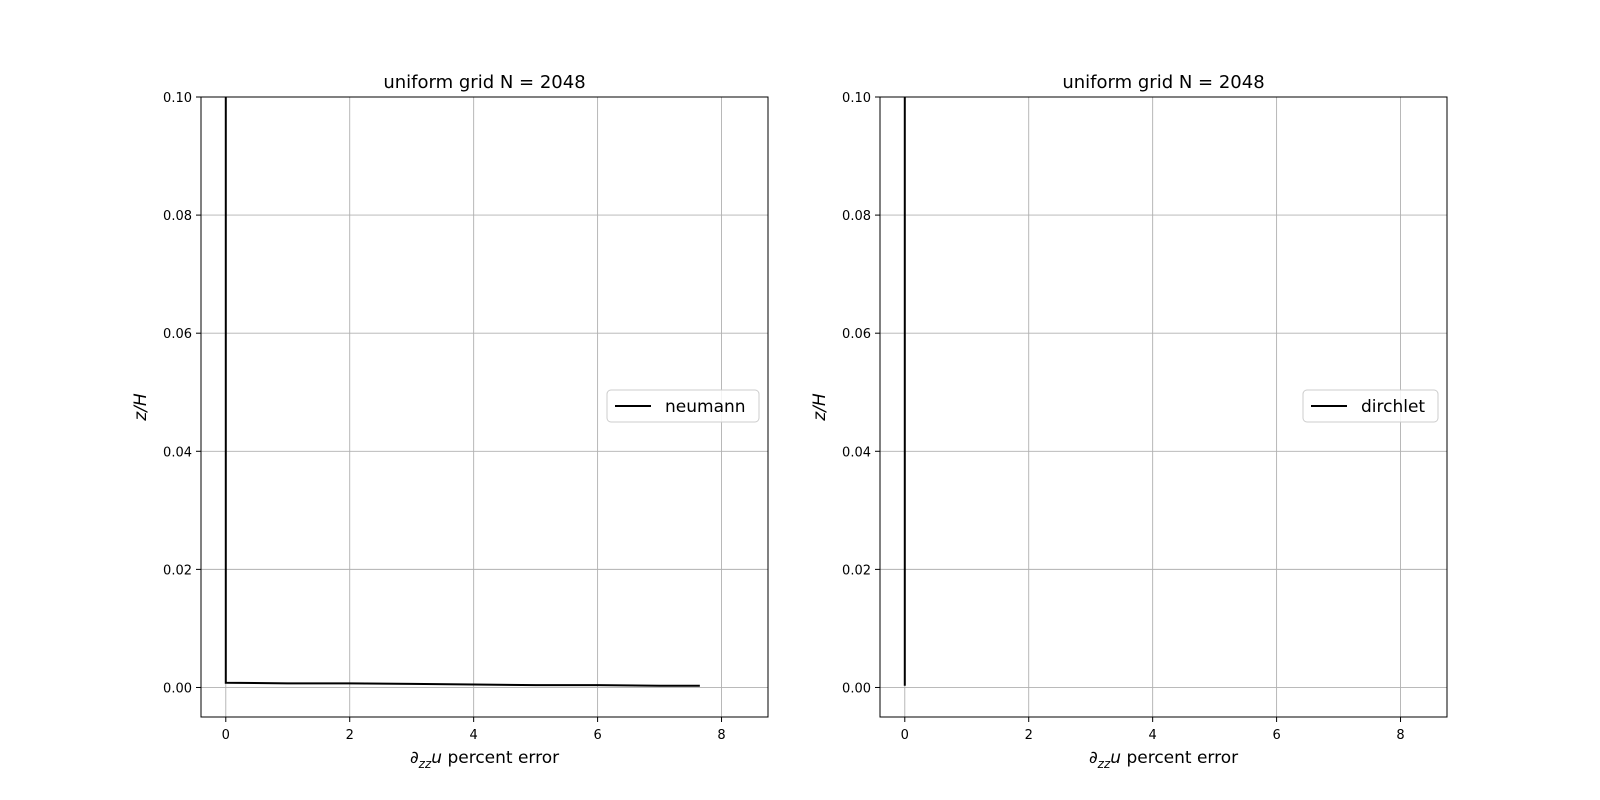  Describe the element at coordinates (1393, 407) in the screenshot. I see `legend-label: dirchlet` at that location.